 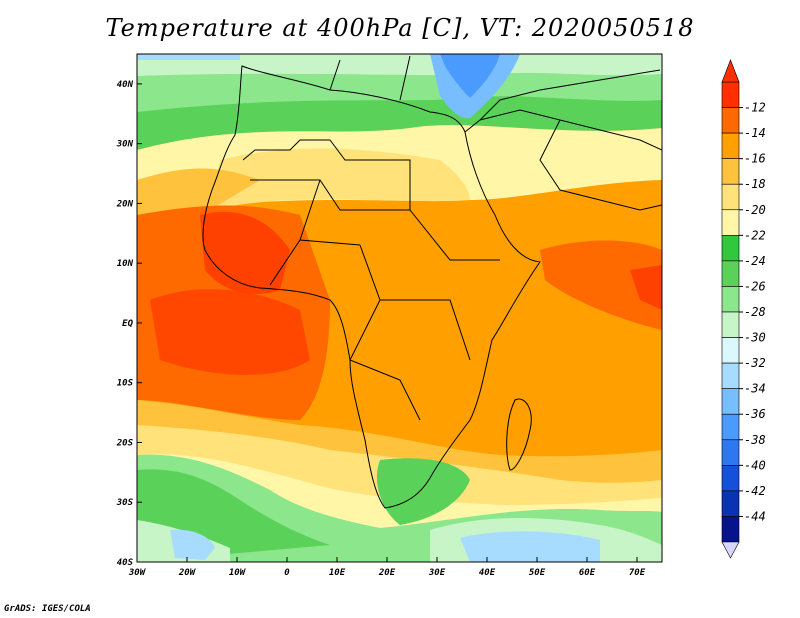 I want to click on colorbar-label: -34, so click(x=755, y=389).